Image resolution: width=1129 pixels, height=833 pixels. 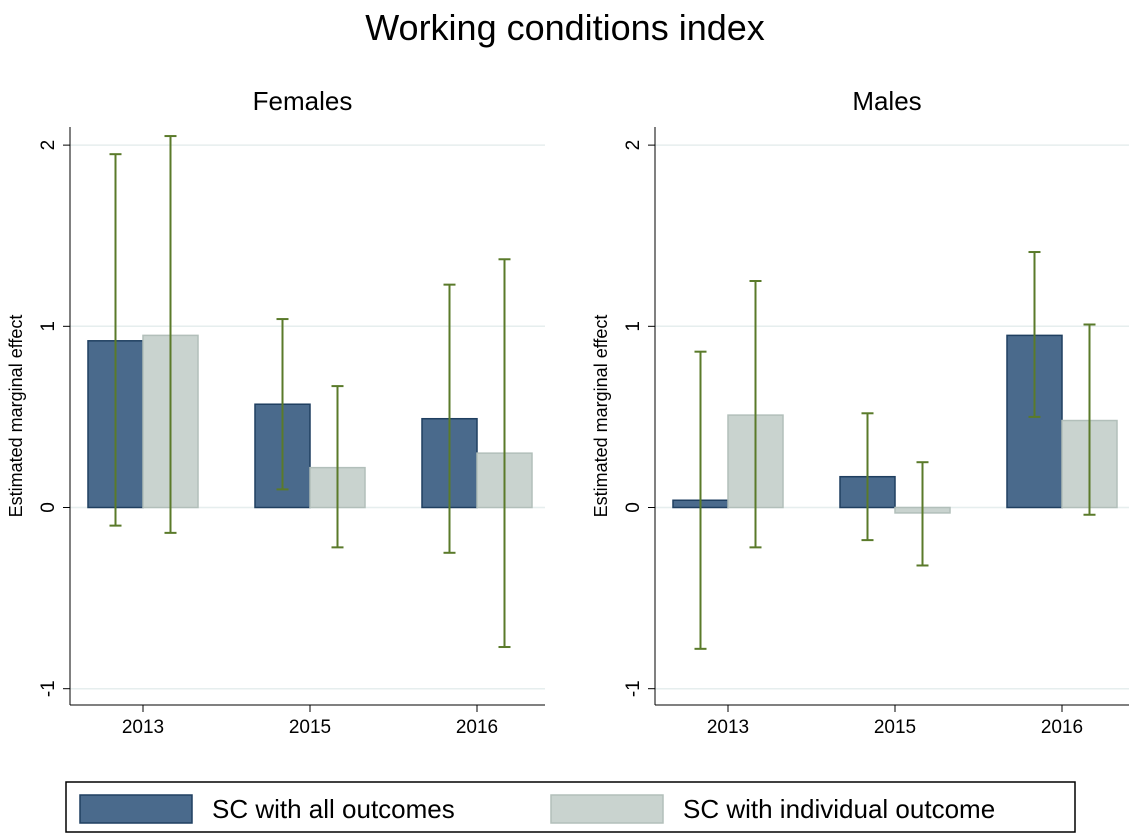 What do you see at coordinates (565, 27) in the screenshot?
I see `figure-title: Working conditions index` at bounding box center [565, 27].